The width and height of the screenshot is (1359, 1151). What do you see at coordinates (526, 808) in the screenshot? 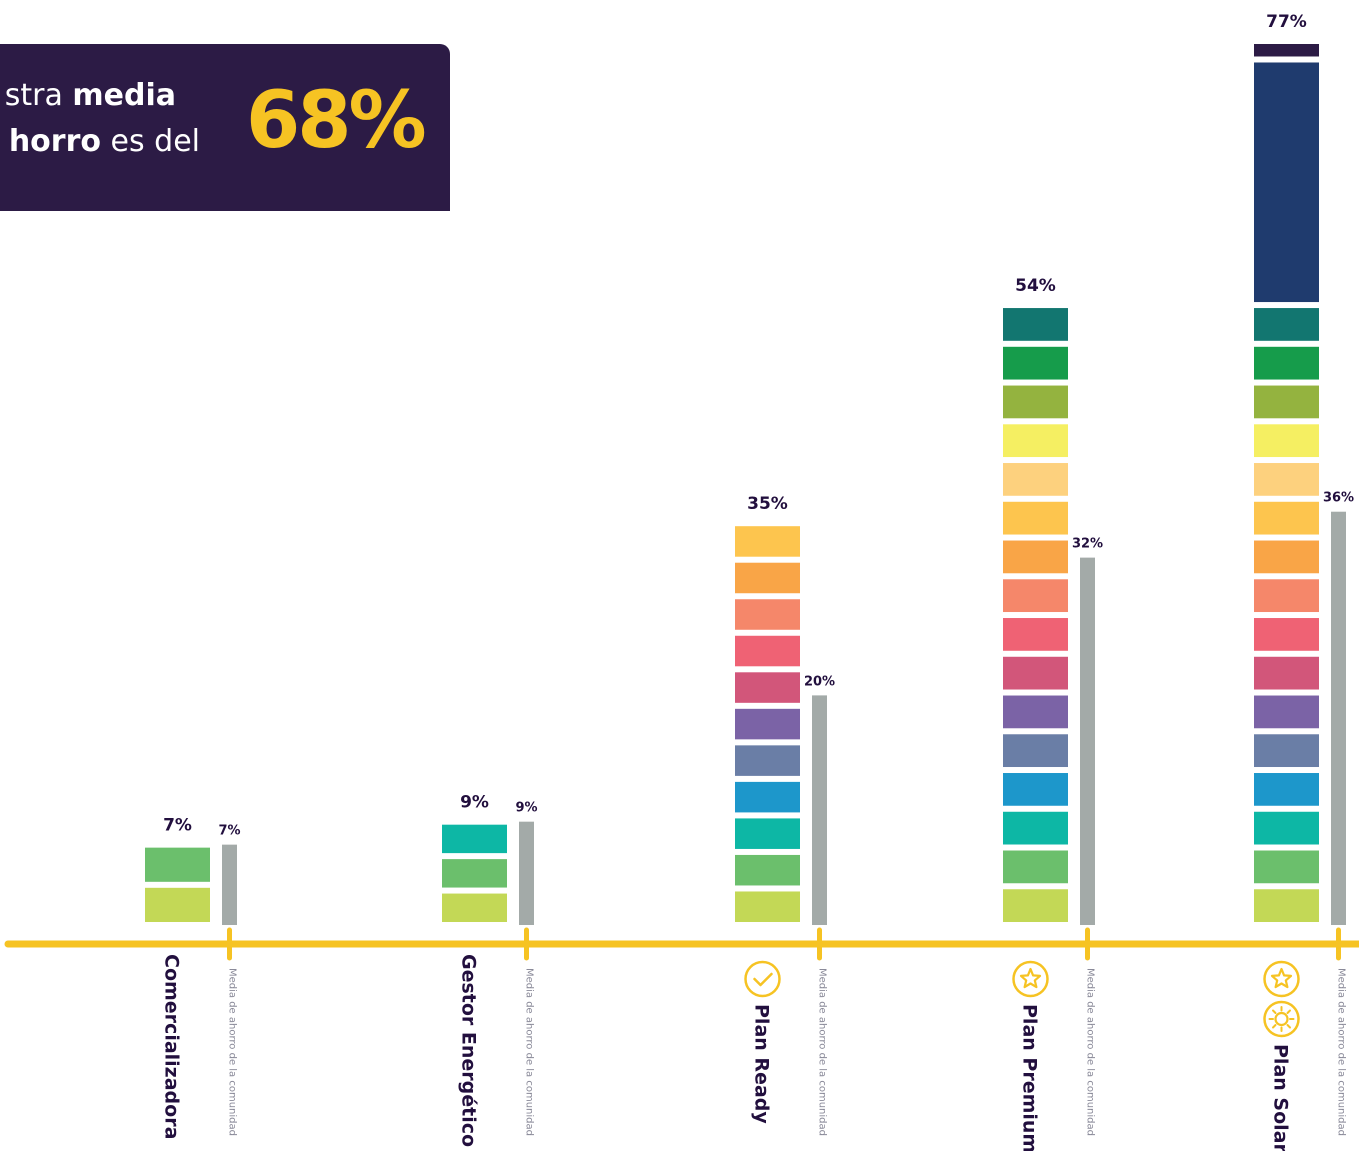
I see `average-value-label: 9%` at bounding box center [526, 808].